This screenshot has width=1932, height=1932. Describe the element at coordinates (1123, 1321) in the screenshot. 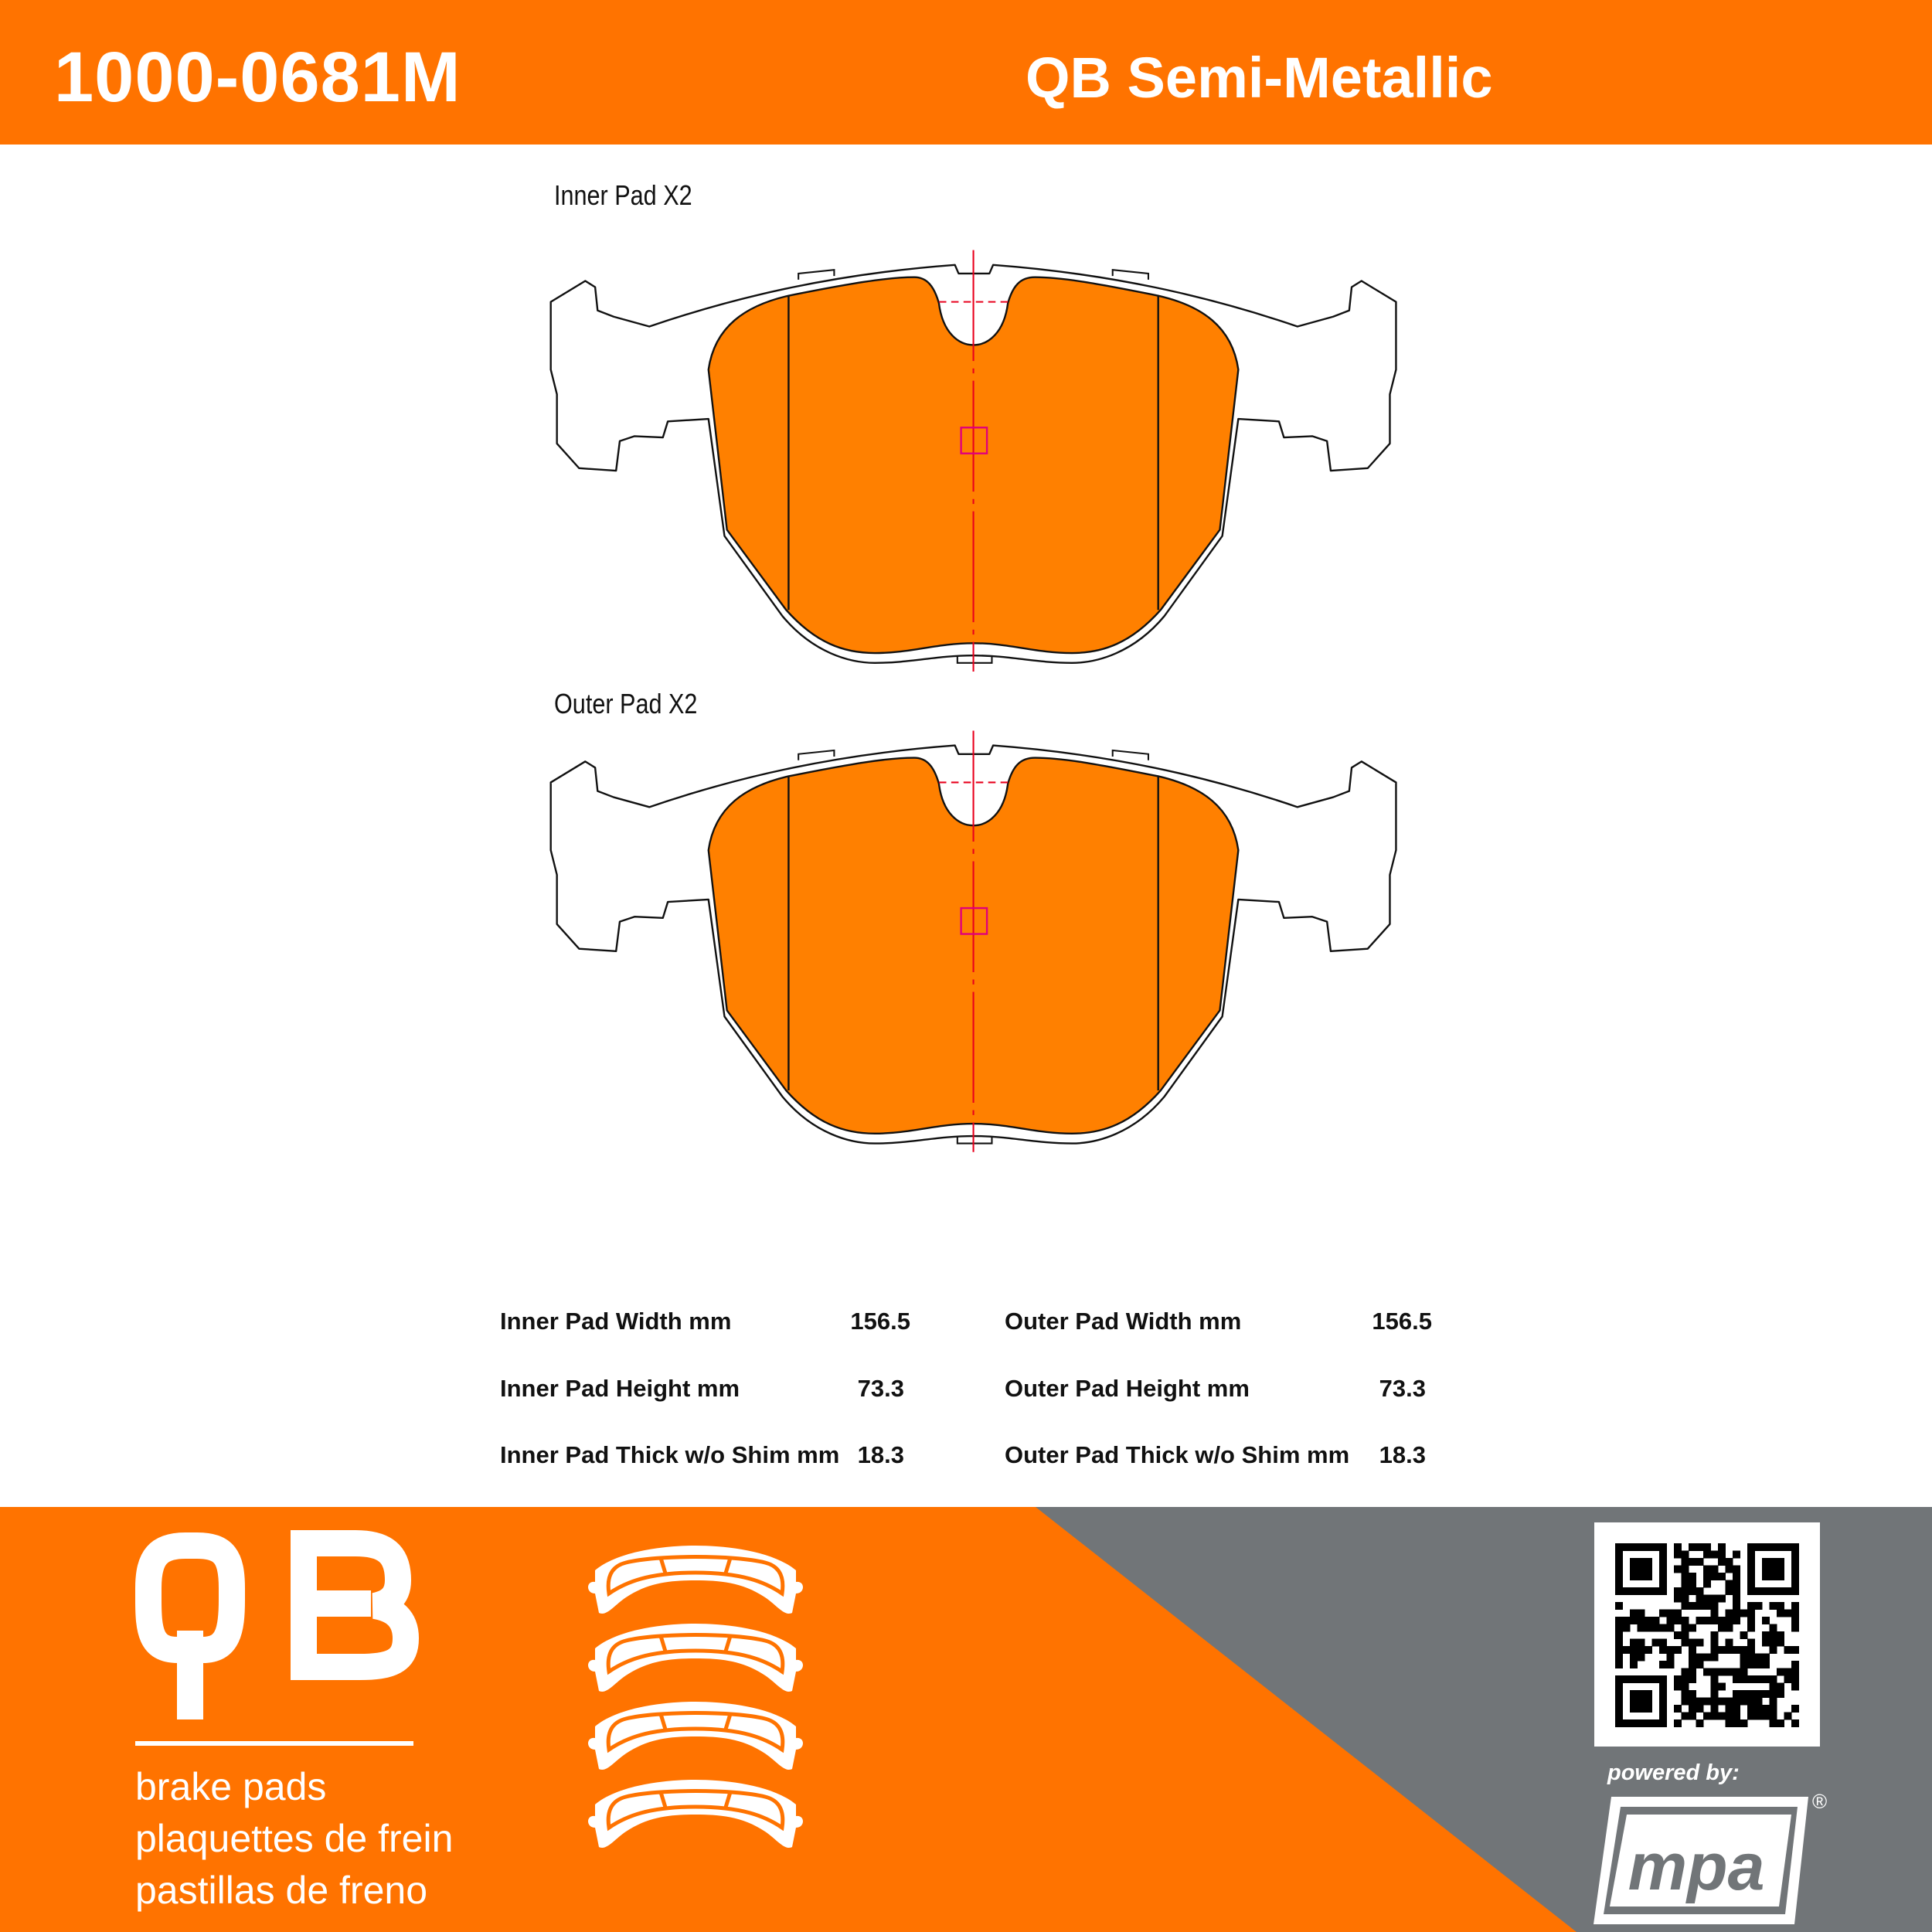

I see `spec-label: Outer Pad Width mm` at that location.